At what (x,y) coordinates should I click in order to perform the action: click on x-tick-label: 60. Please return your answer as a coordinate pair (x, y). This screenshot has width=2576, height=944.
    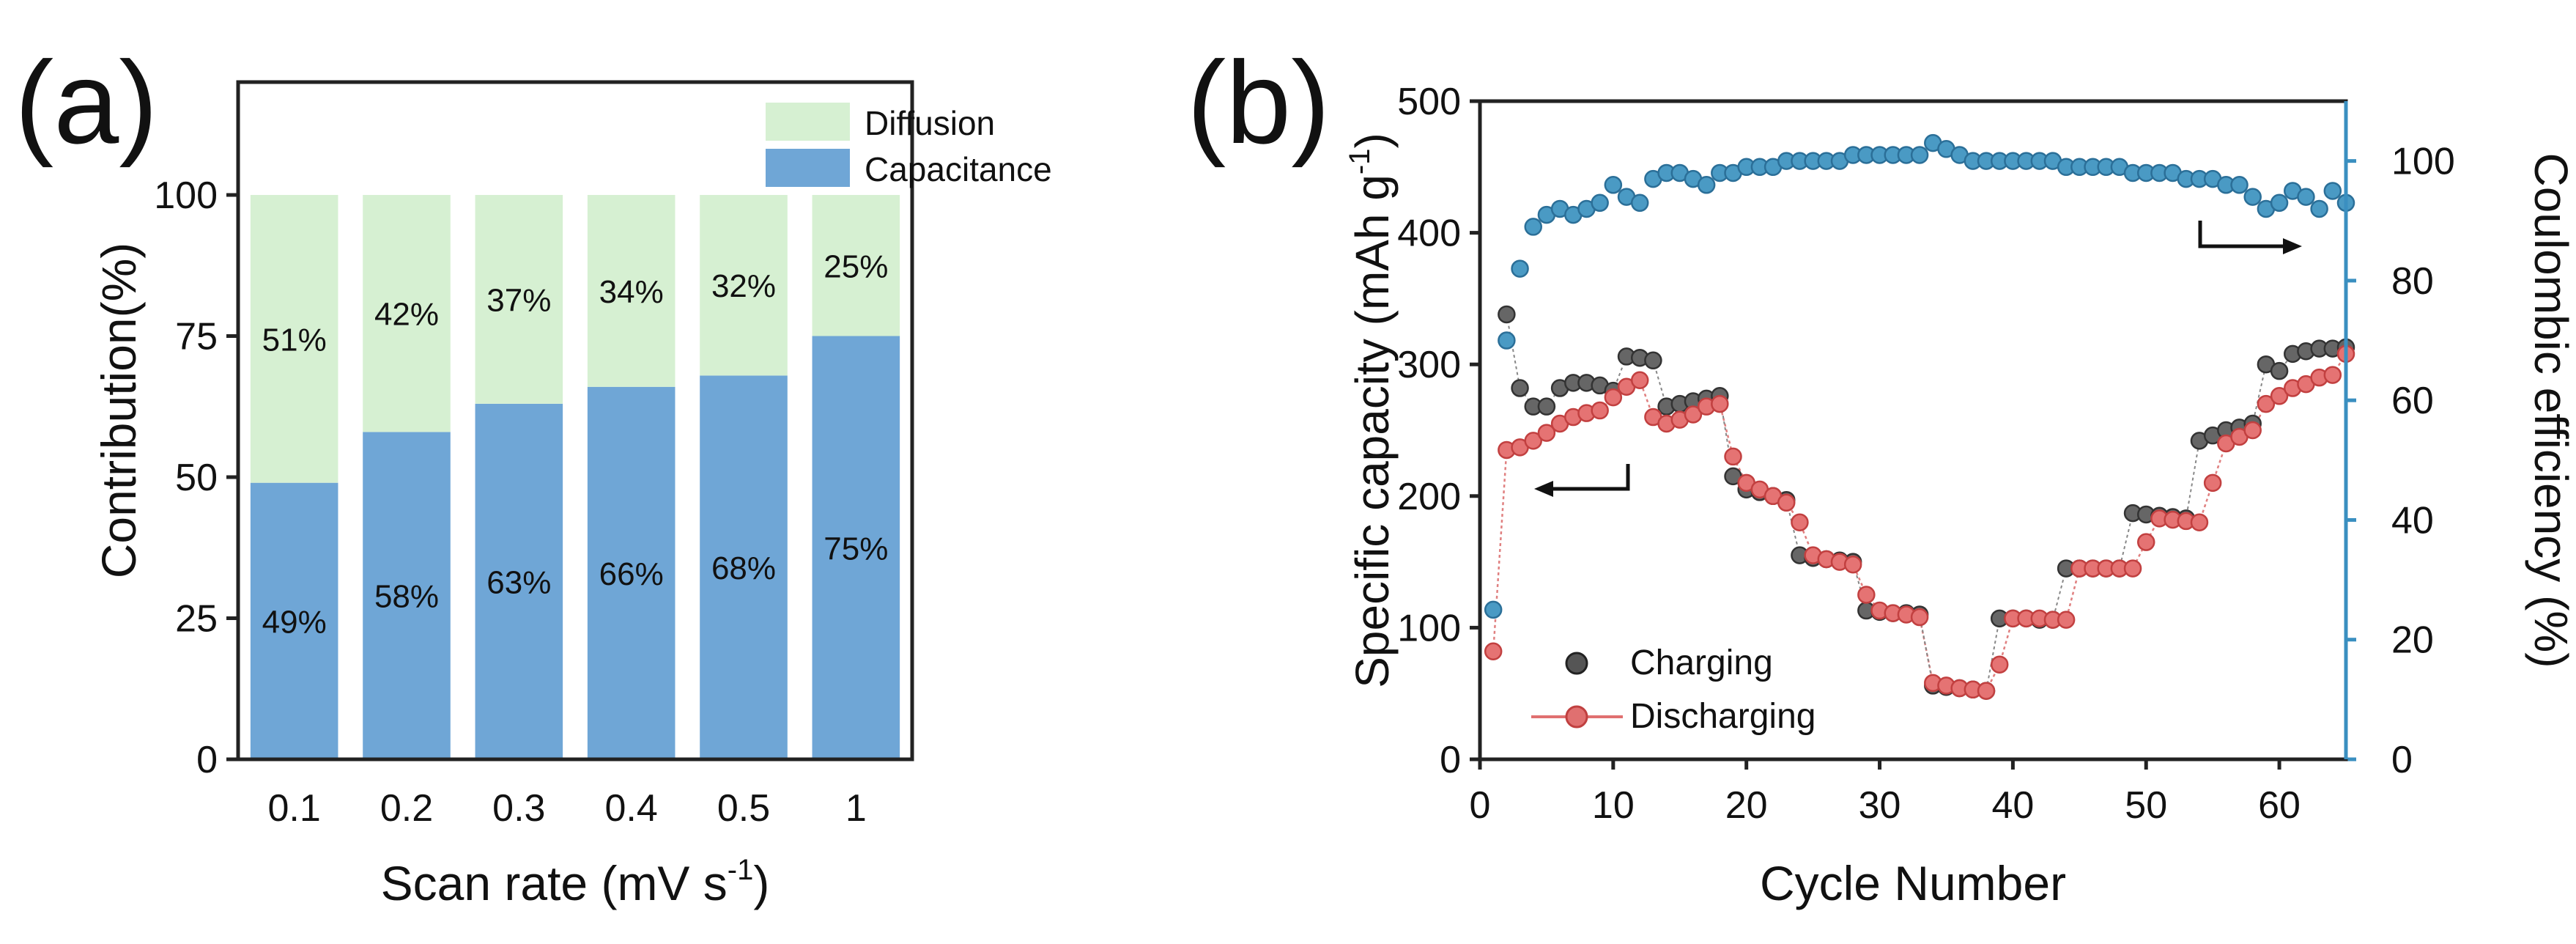
    Looking at the image, I should click on (2279, 805).